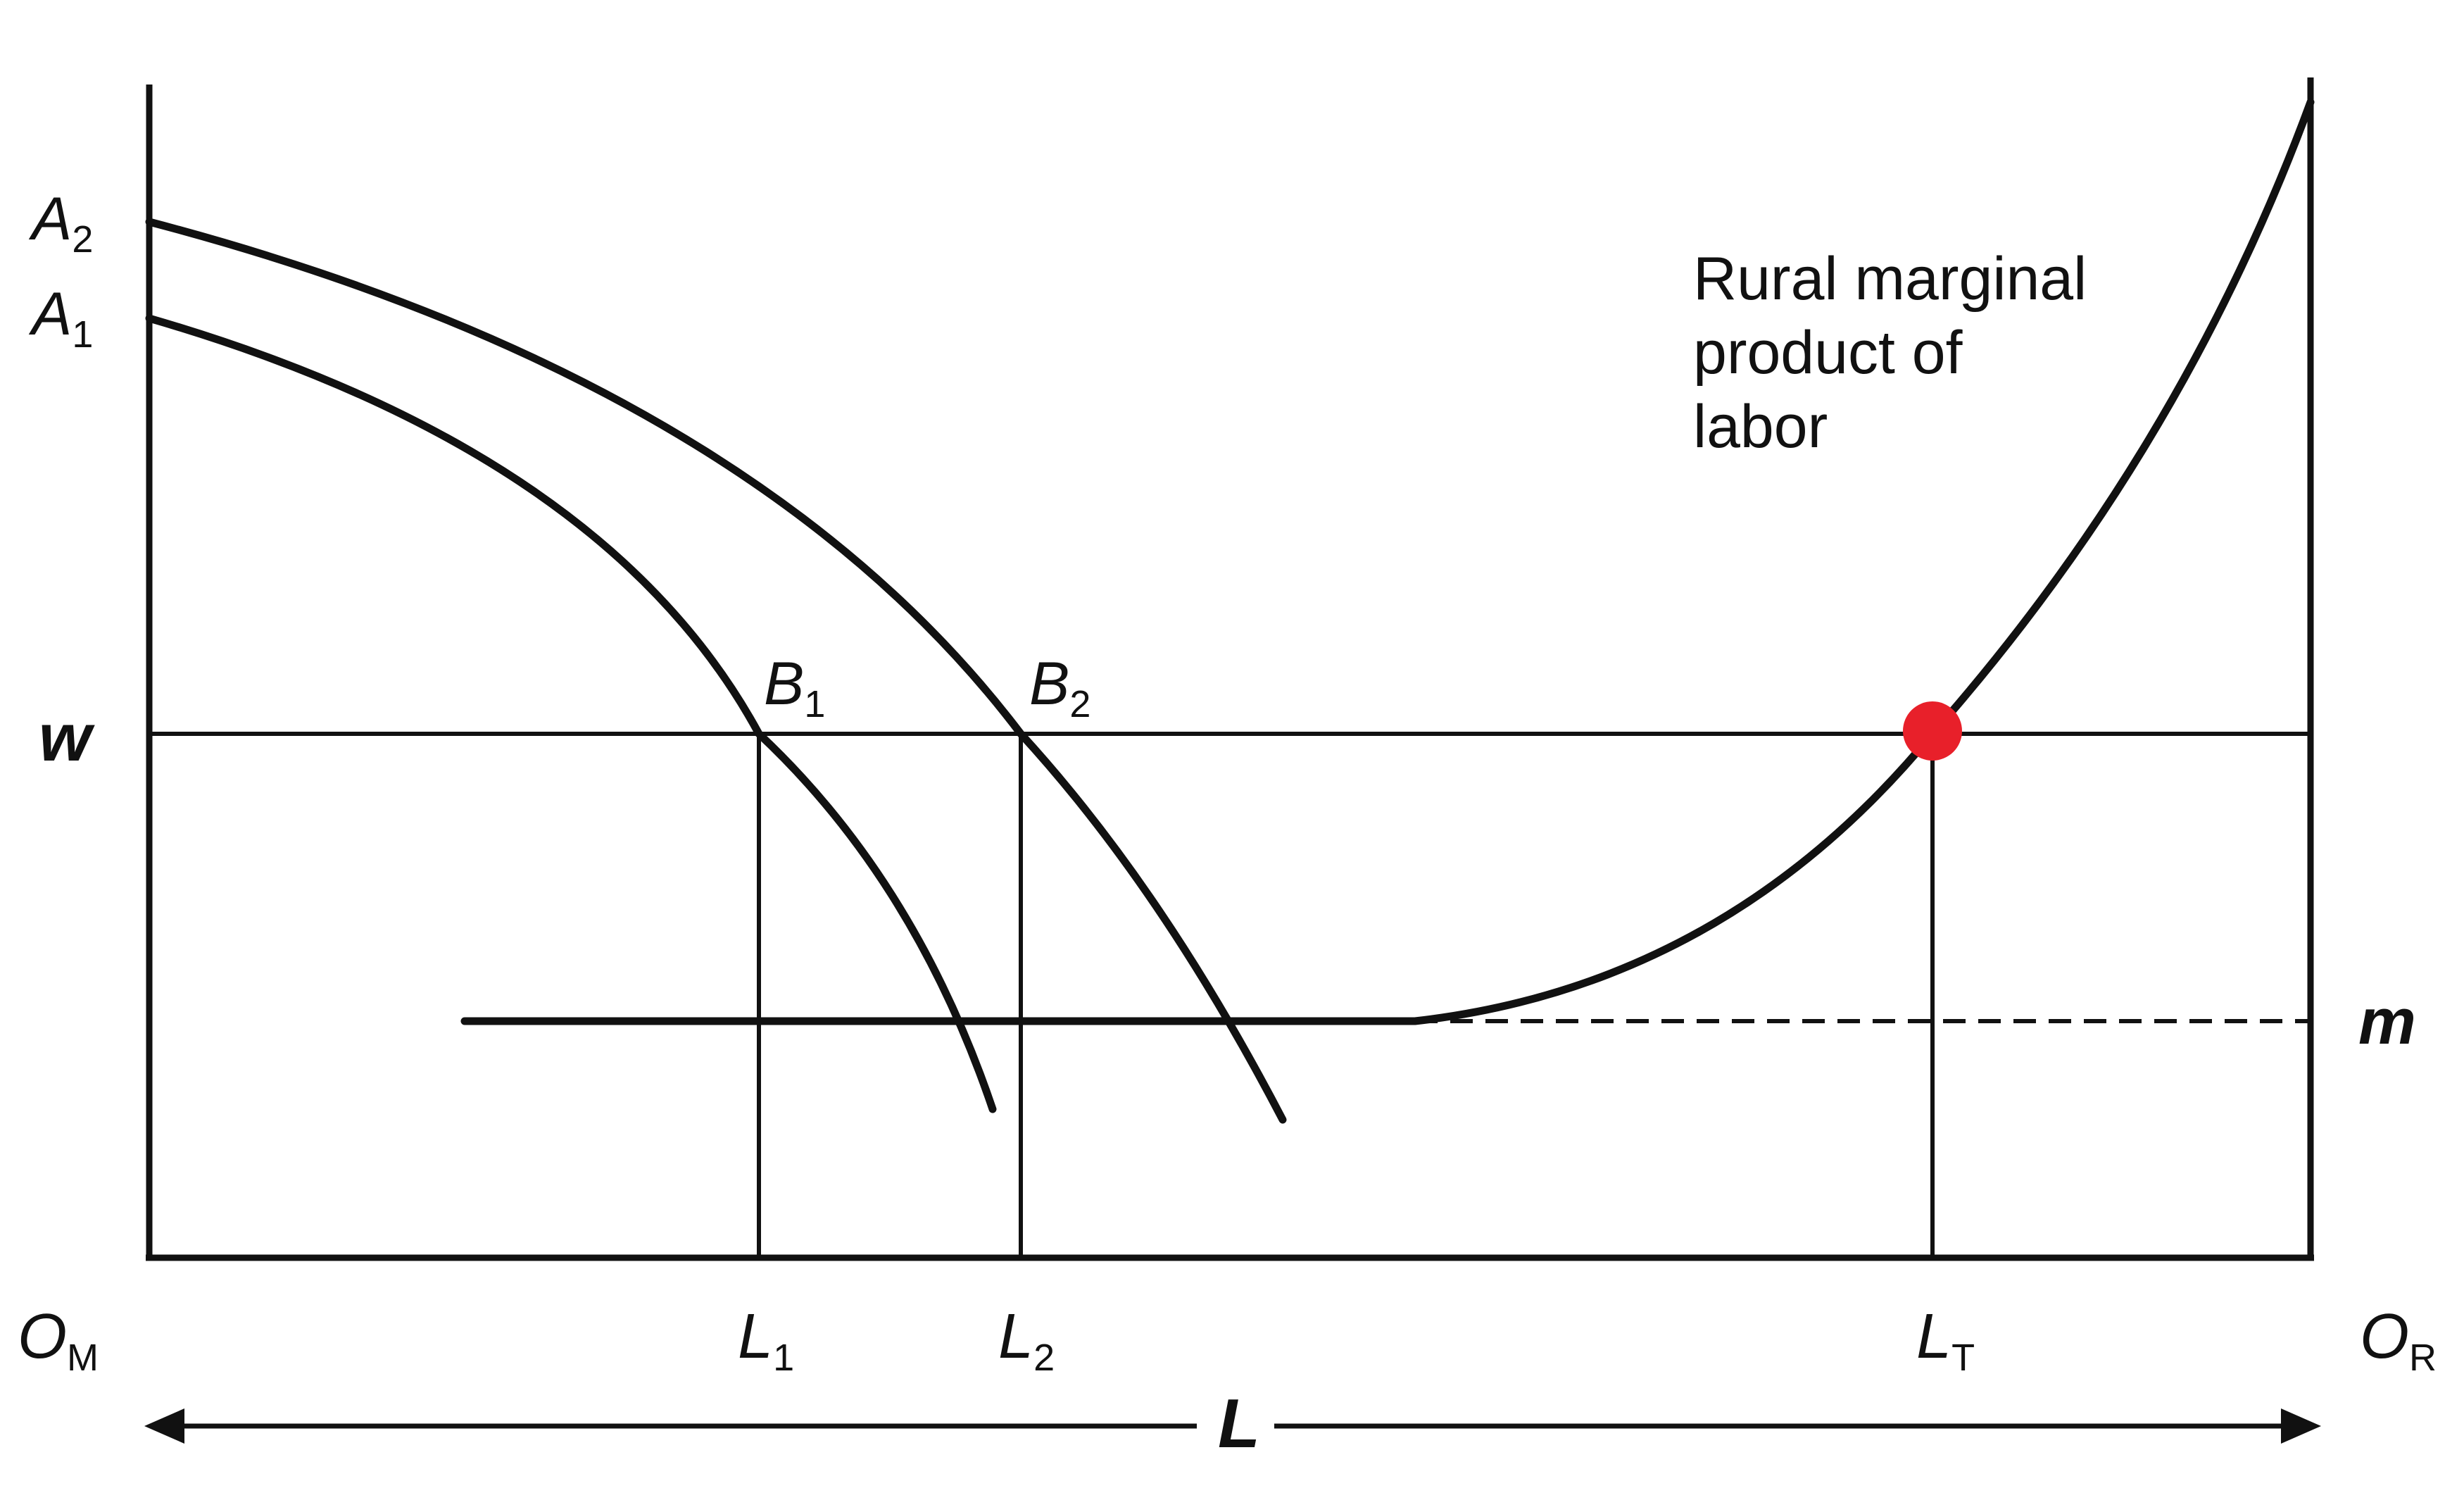 The image size is (2464, 1500). Describe the element at coordinates (794, 687) in the screenshot. I see `label-b1: B1` at that location.